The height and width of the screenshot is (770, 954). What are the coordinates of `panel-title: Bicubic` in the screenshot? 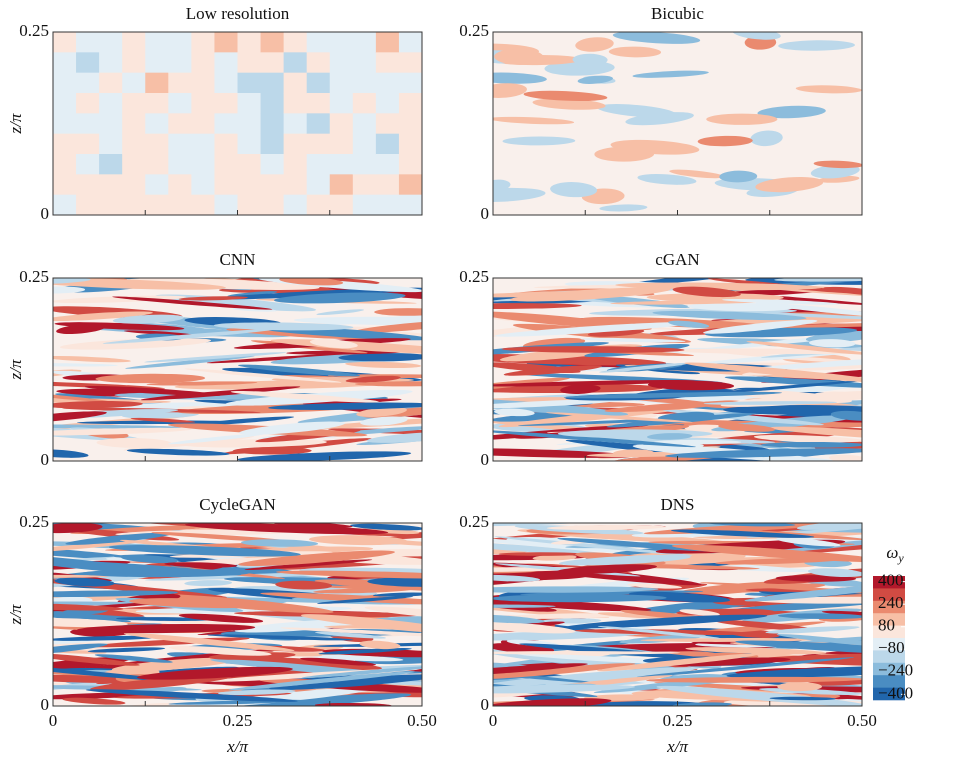 It's located at (677, 13).